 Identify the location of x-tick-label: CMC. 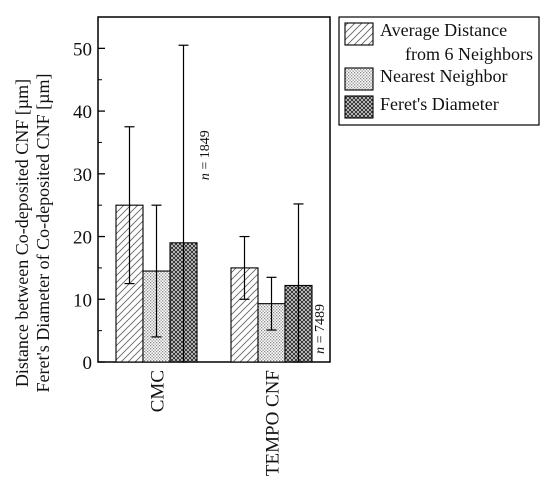
(158, 391).